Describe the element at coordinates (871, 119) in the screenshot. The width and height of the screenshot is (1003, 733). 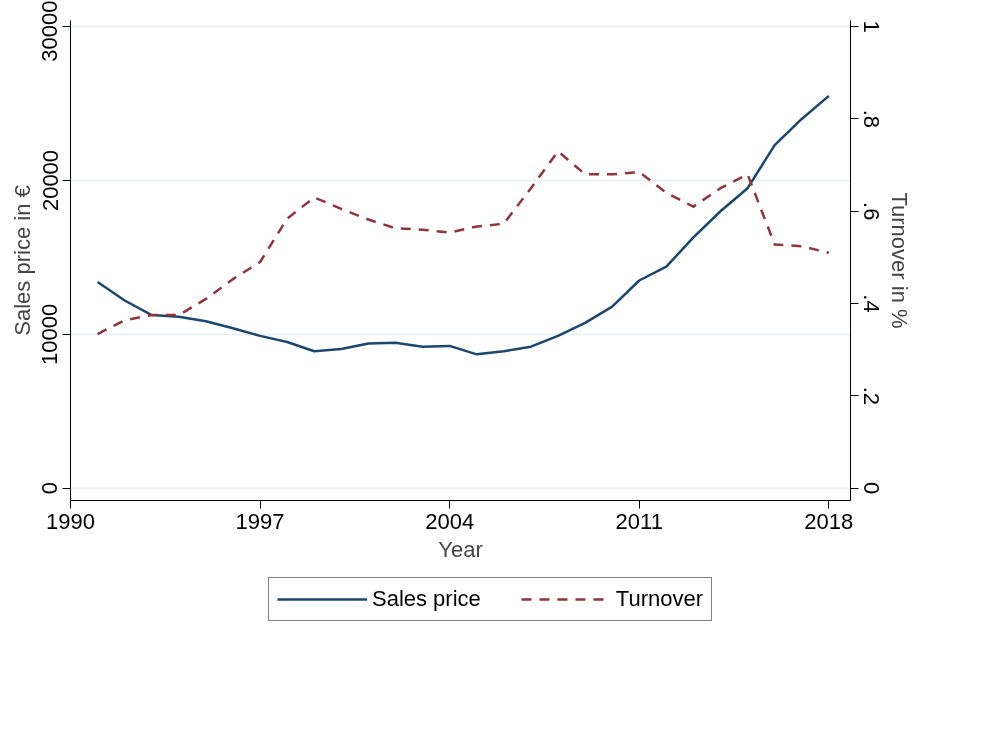
I see `y2-tick-label: .8` at that location.